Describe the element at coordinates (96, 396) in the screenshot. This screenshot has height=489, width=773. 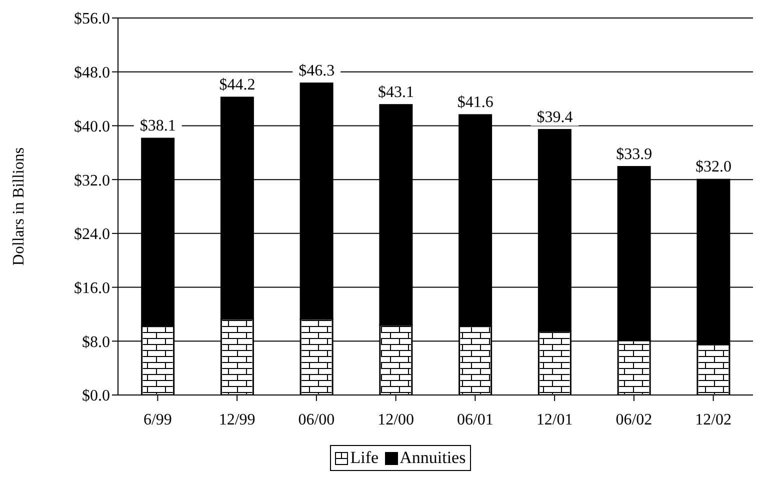
I see `y-tick-label: $0.0` at that location.